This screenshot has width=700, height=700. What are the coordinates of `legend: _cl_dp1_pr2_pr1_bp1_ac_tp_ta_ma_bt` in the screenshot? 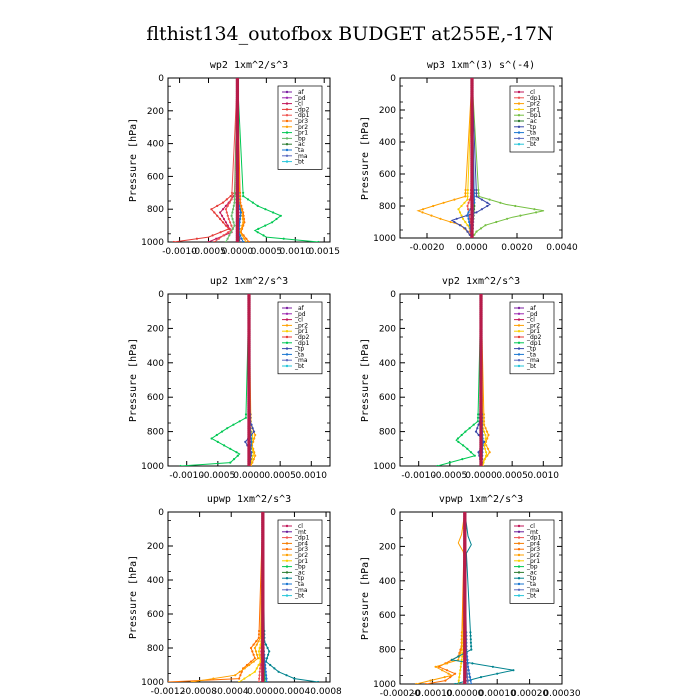 It's located at (532, 119).